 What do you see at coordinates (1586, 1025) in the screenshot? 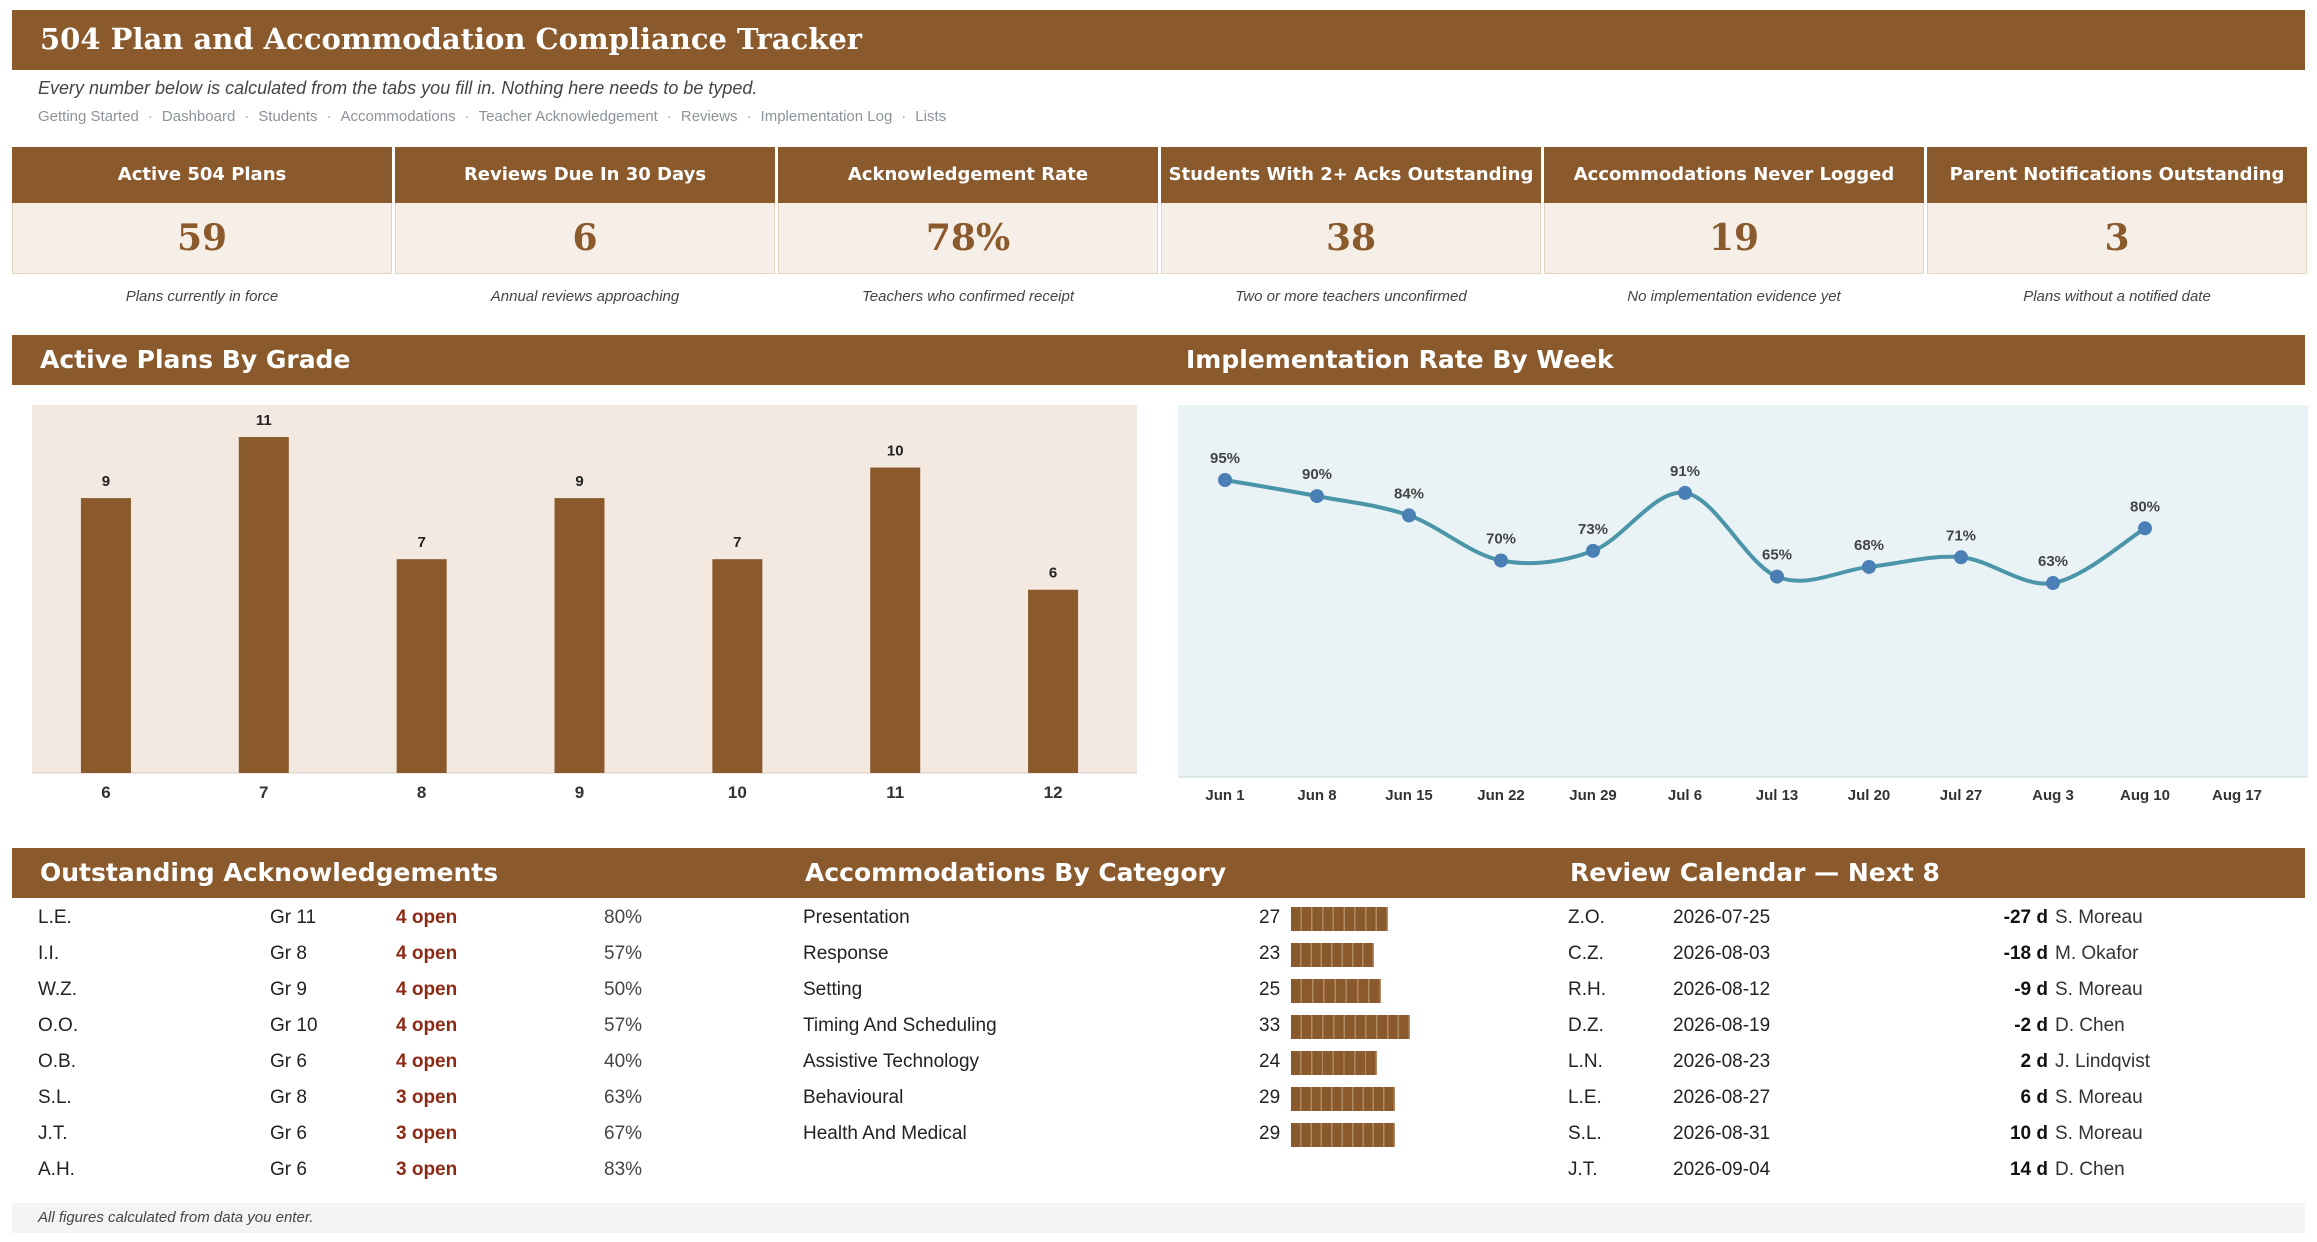
I see `student-initials: D.Z.` at bounding box center [1586, 1025].